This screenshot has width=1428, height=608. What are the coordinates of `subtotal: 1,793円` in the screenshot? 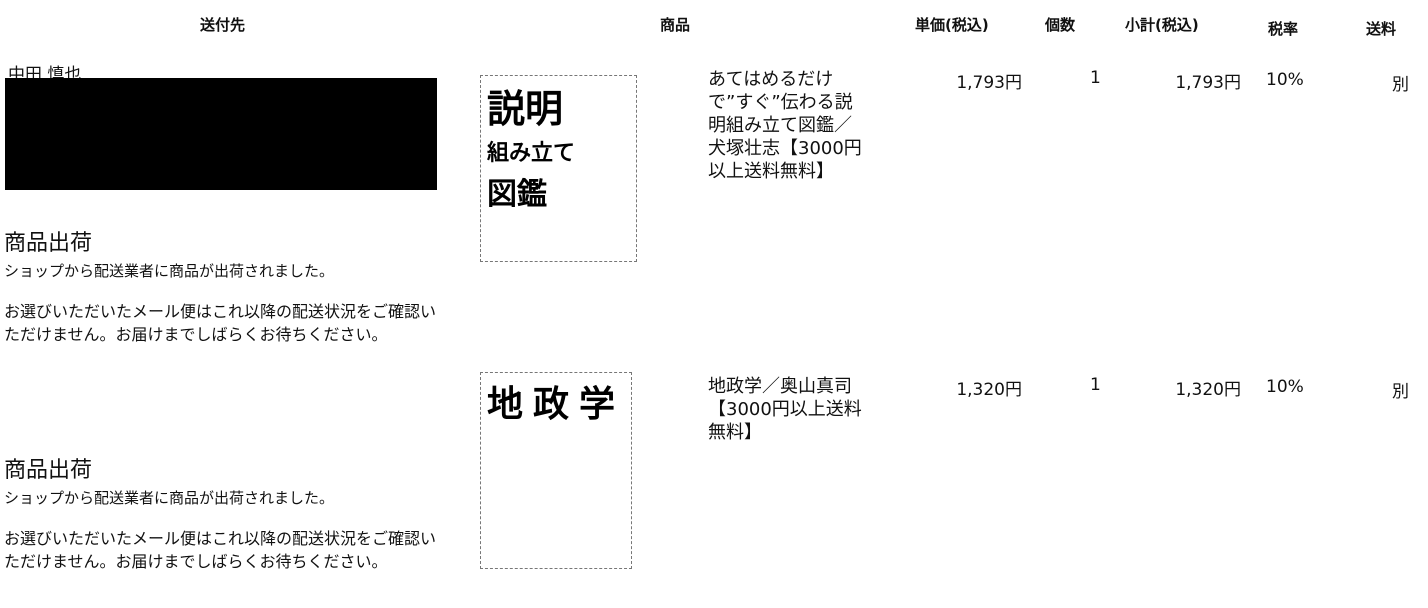 It's located at (1208, 83).